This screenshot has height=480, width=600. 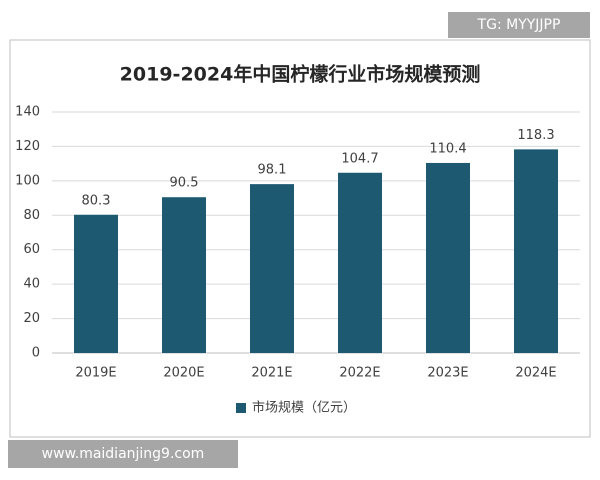 What do you see at coordinates (359, 158) in the screenshot?
I see `data-label: 104.7` at bounding box center [359, 158].